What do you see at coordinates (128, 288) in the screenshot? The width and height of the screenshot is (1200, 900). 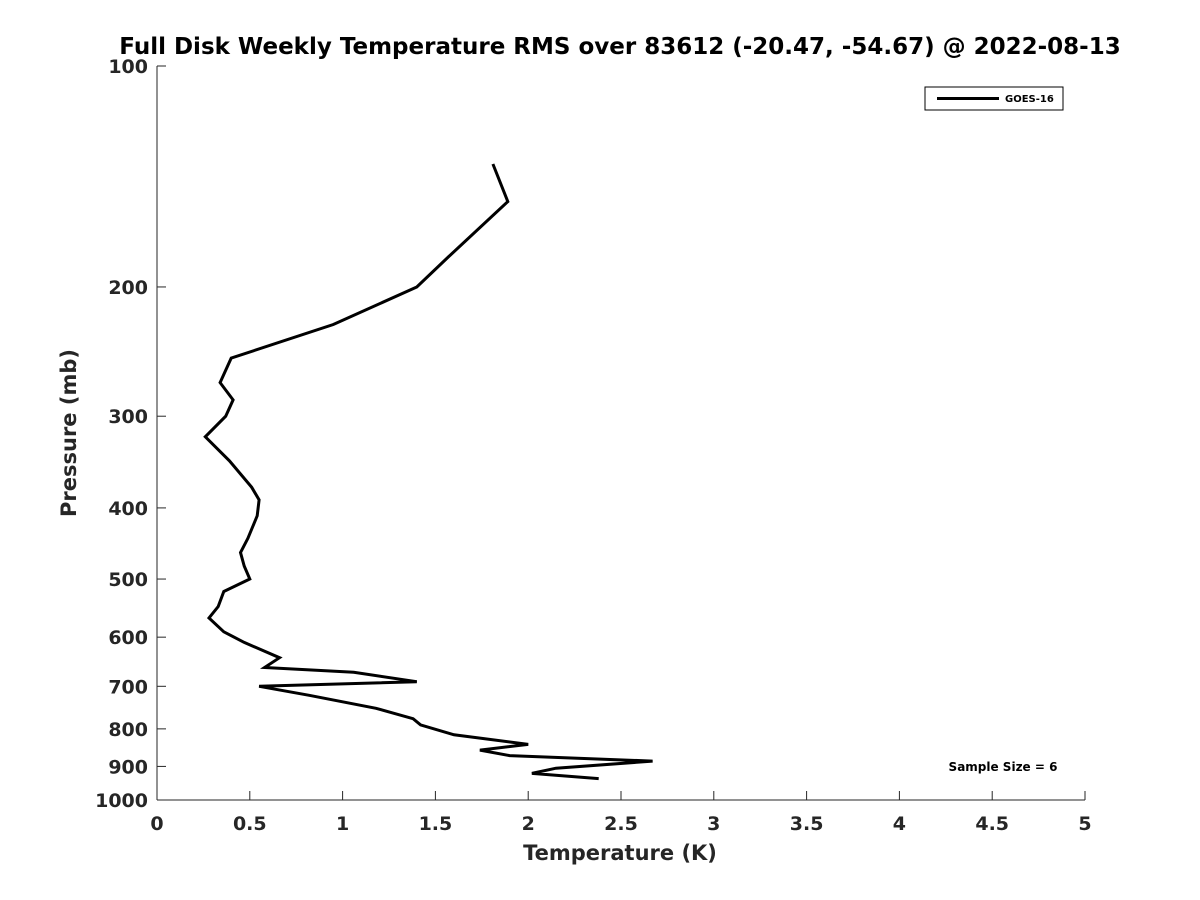 I see `y-tick-label: 200` at bounding box center [128, 288].